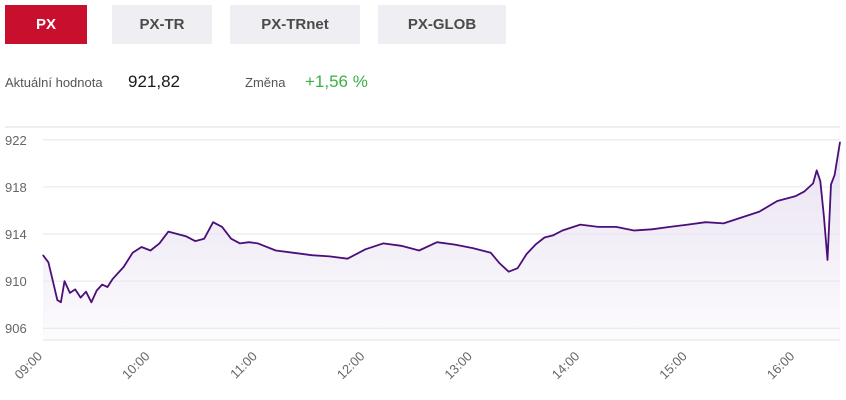  Describe the element at coordinates (29, 366) in the screenshot. I see `x-tick-label: 09:00` at that location.